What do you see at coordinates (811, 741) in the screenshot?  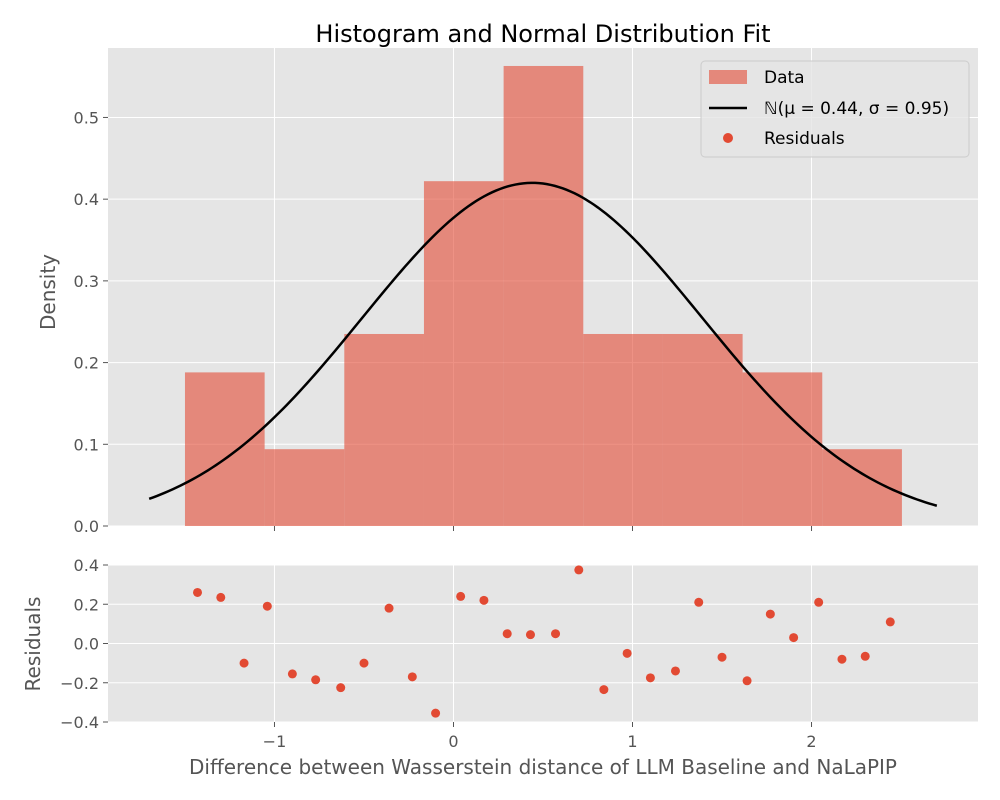 I see `x-tick-label: 2` at bounding box center [811, 741].